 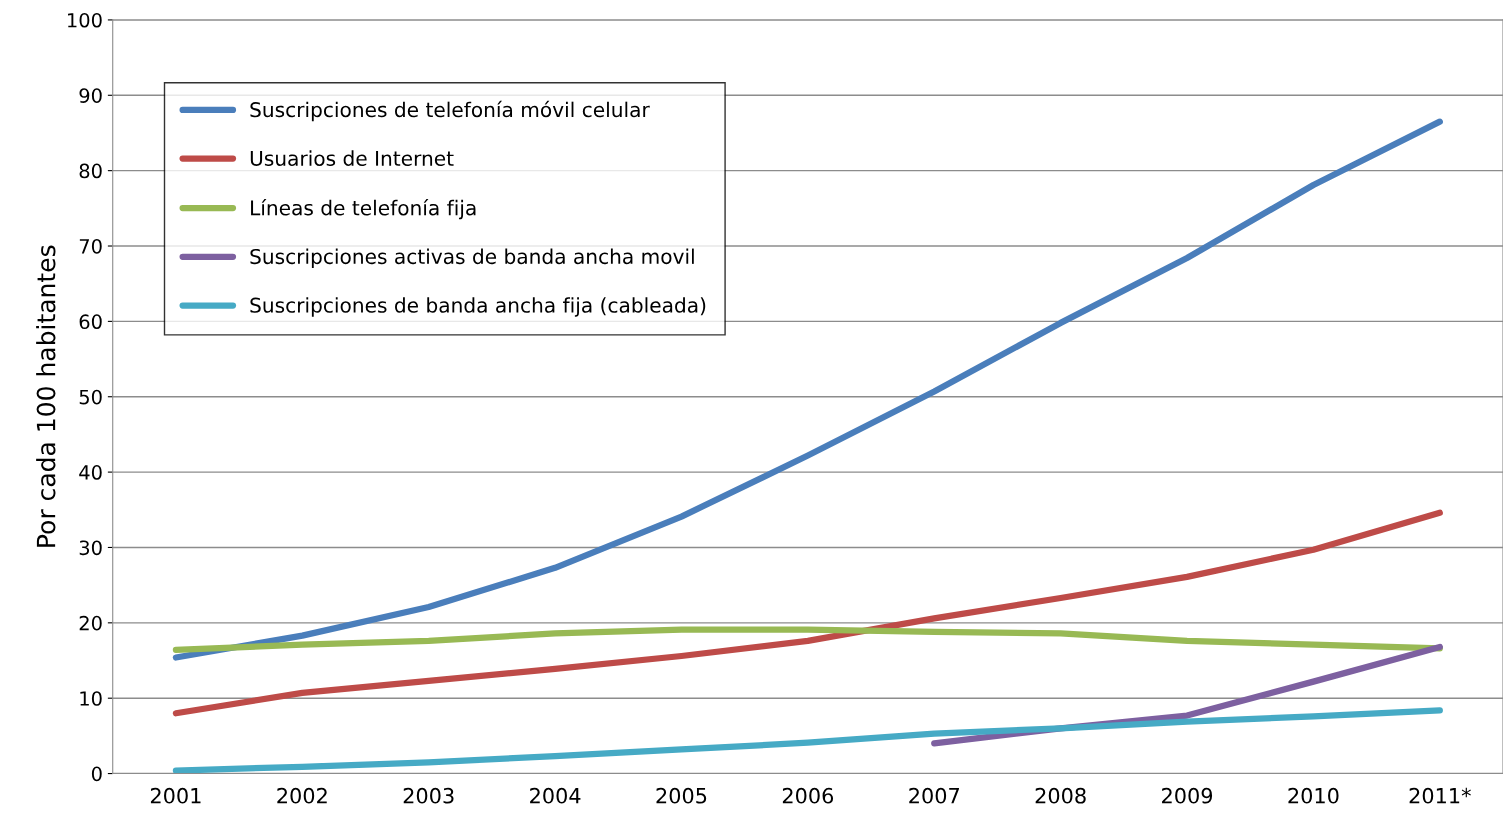 I want to click on legend-label: Suscripciones de banda ancha fija (cableada), so click(x=478, y=307).